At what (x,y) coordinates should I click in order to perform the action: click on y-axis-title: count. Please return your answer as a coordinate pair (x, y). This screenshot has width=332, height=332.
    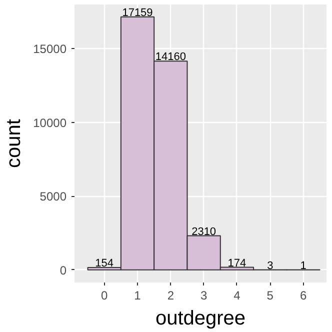
    Looking at the image, I should click on (14, 143).